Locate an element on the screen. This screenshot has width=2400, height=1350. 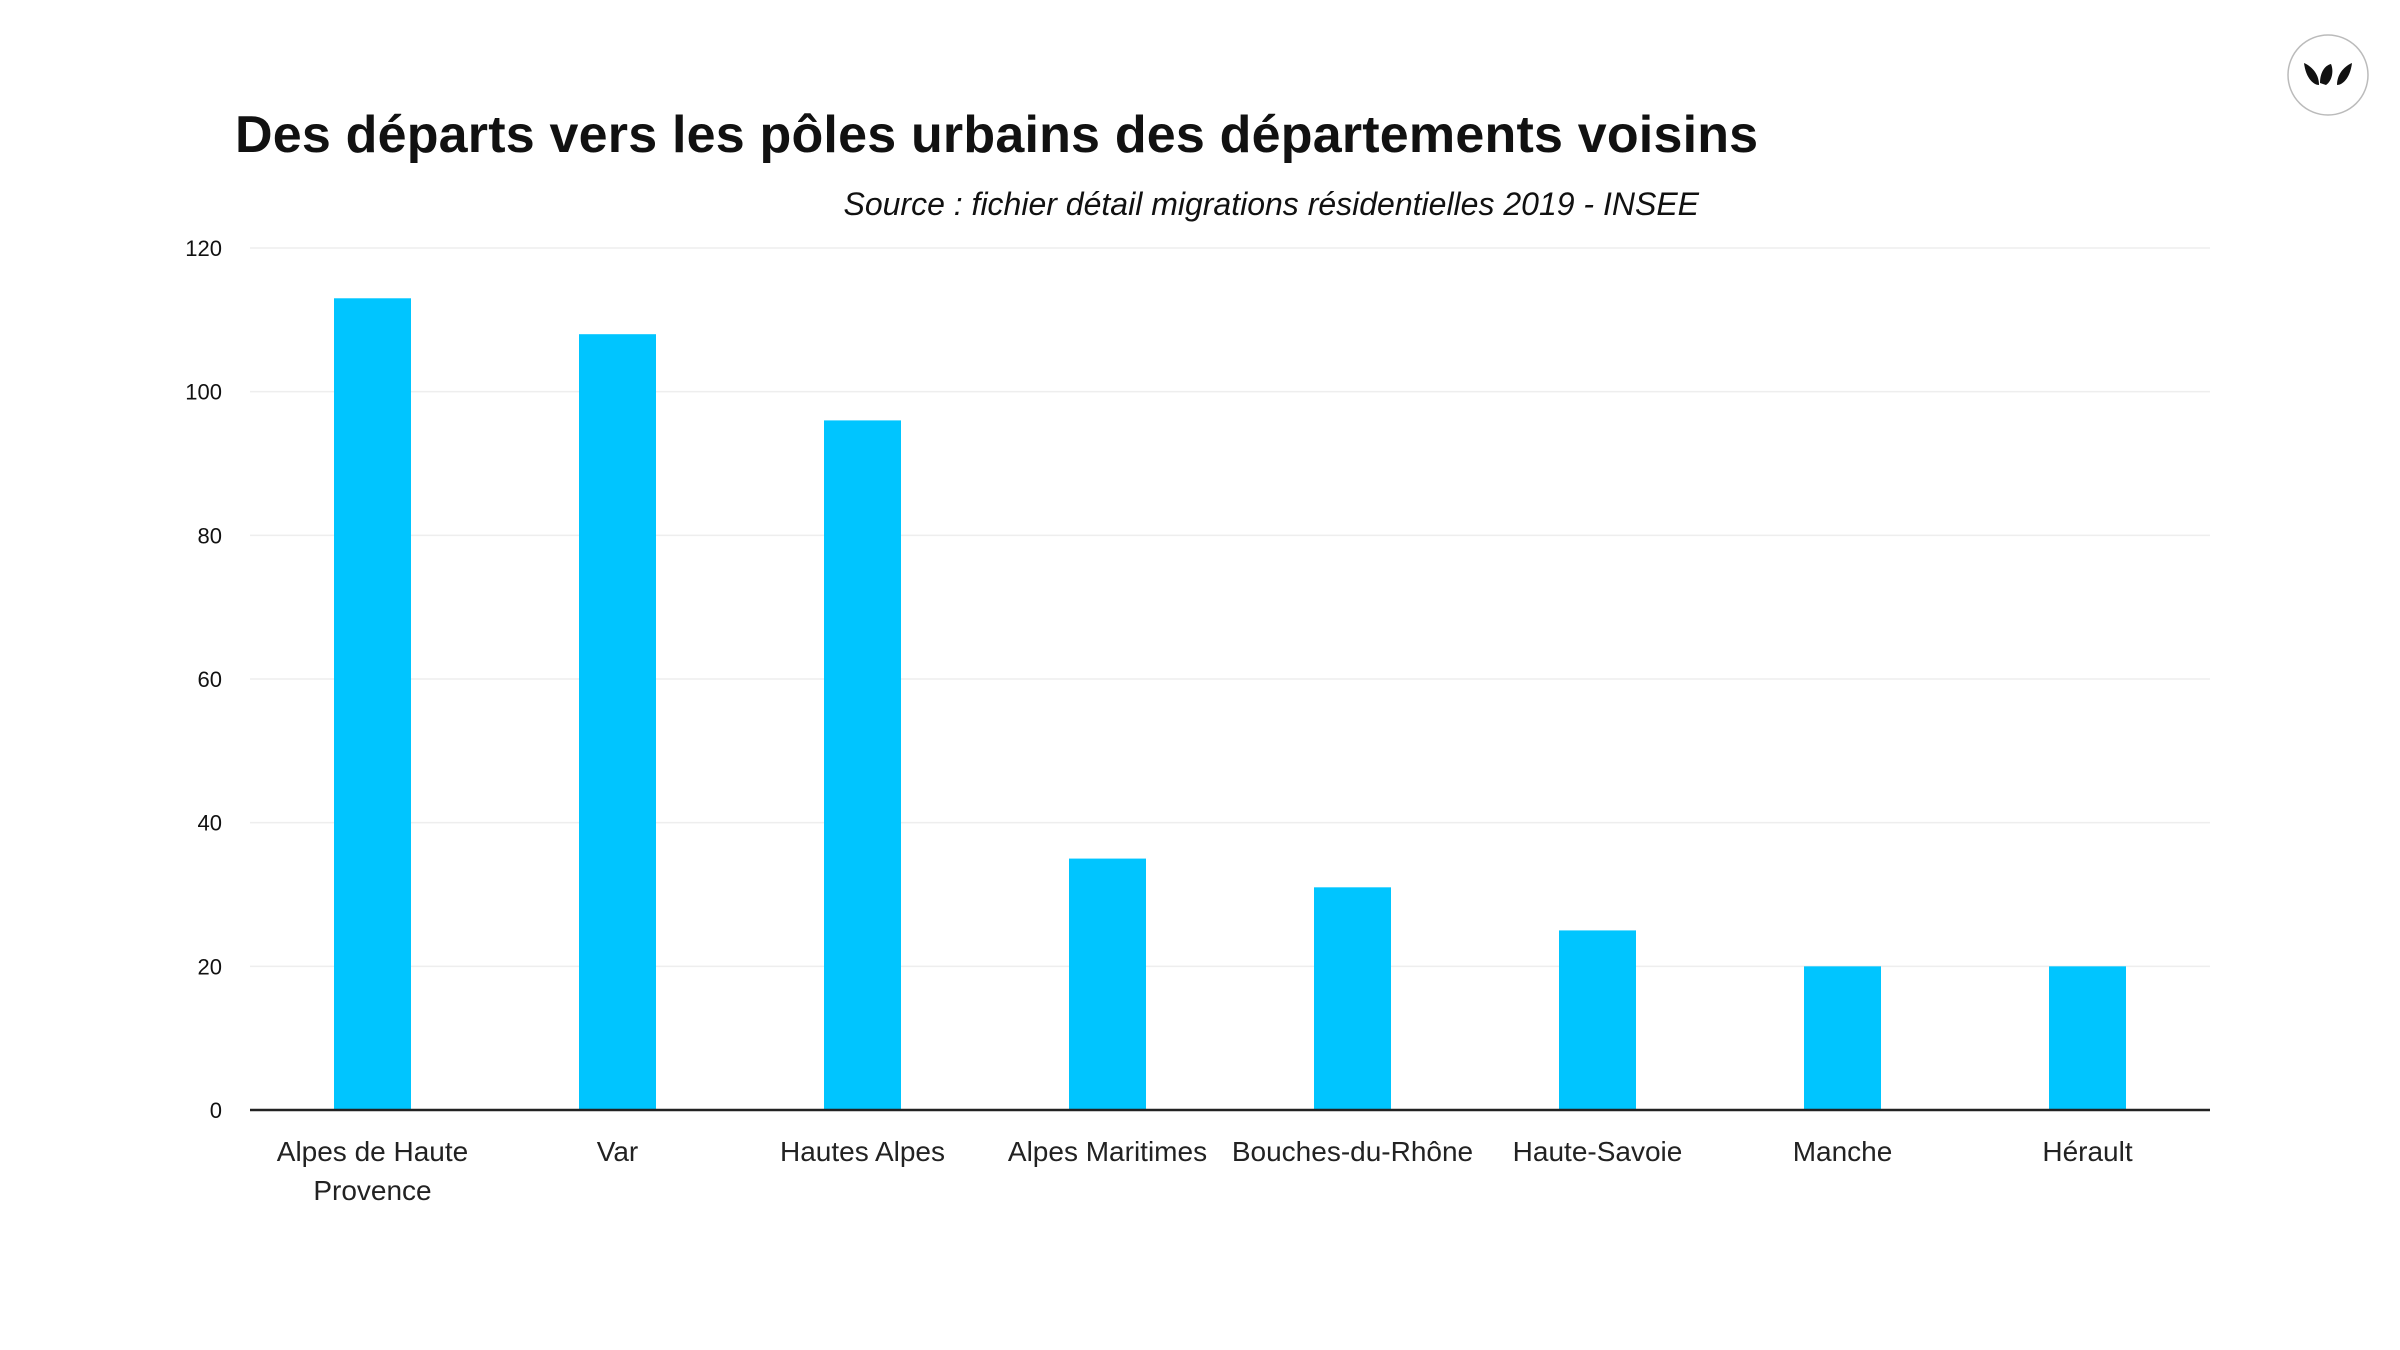
x-tick-label: Manche is located at coordinates (1843, 1151).